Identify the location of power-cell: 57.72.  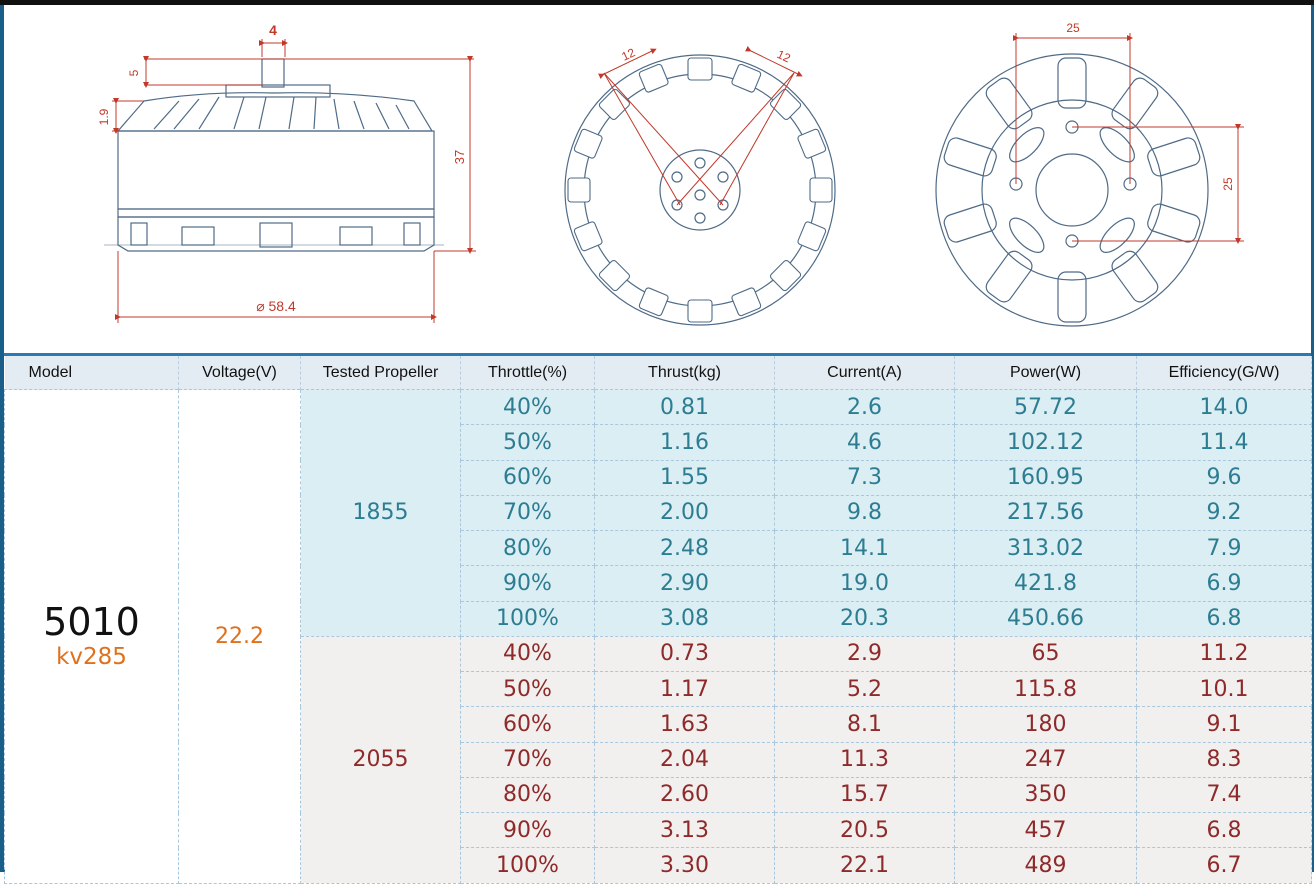
(1045, 407).